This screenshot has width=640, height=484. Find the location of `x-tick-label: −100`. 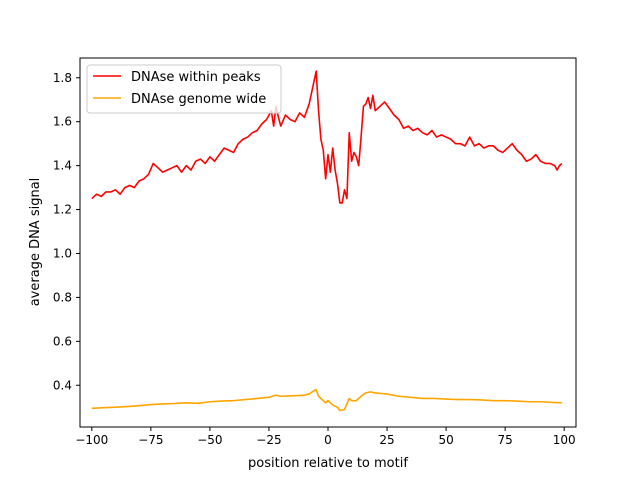

x-tick-label: −100 is located at coordinates (91, 440).